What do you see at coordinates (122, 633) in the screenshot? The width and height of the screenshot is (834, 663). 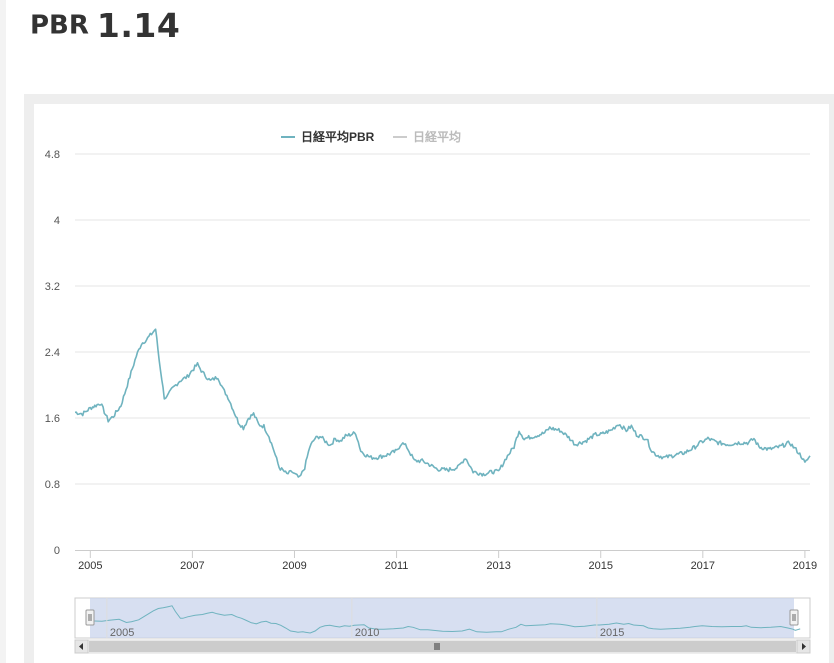 I see `navigator-tick-label: 2005` at bounding box center [122, 633].